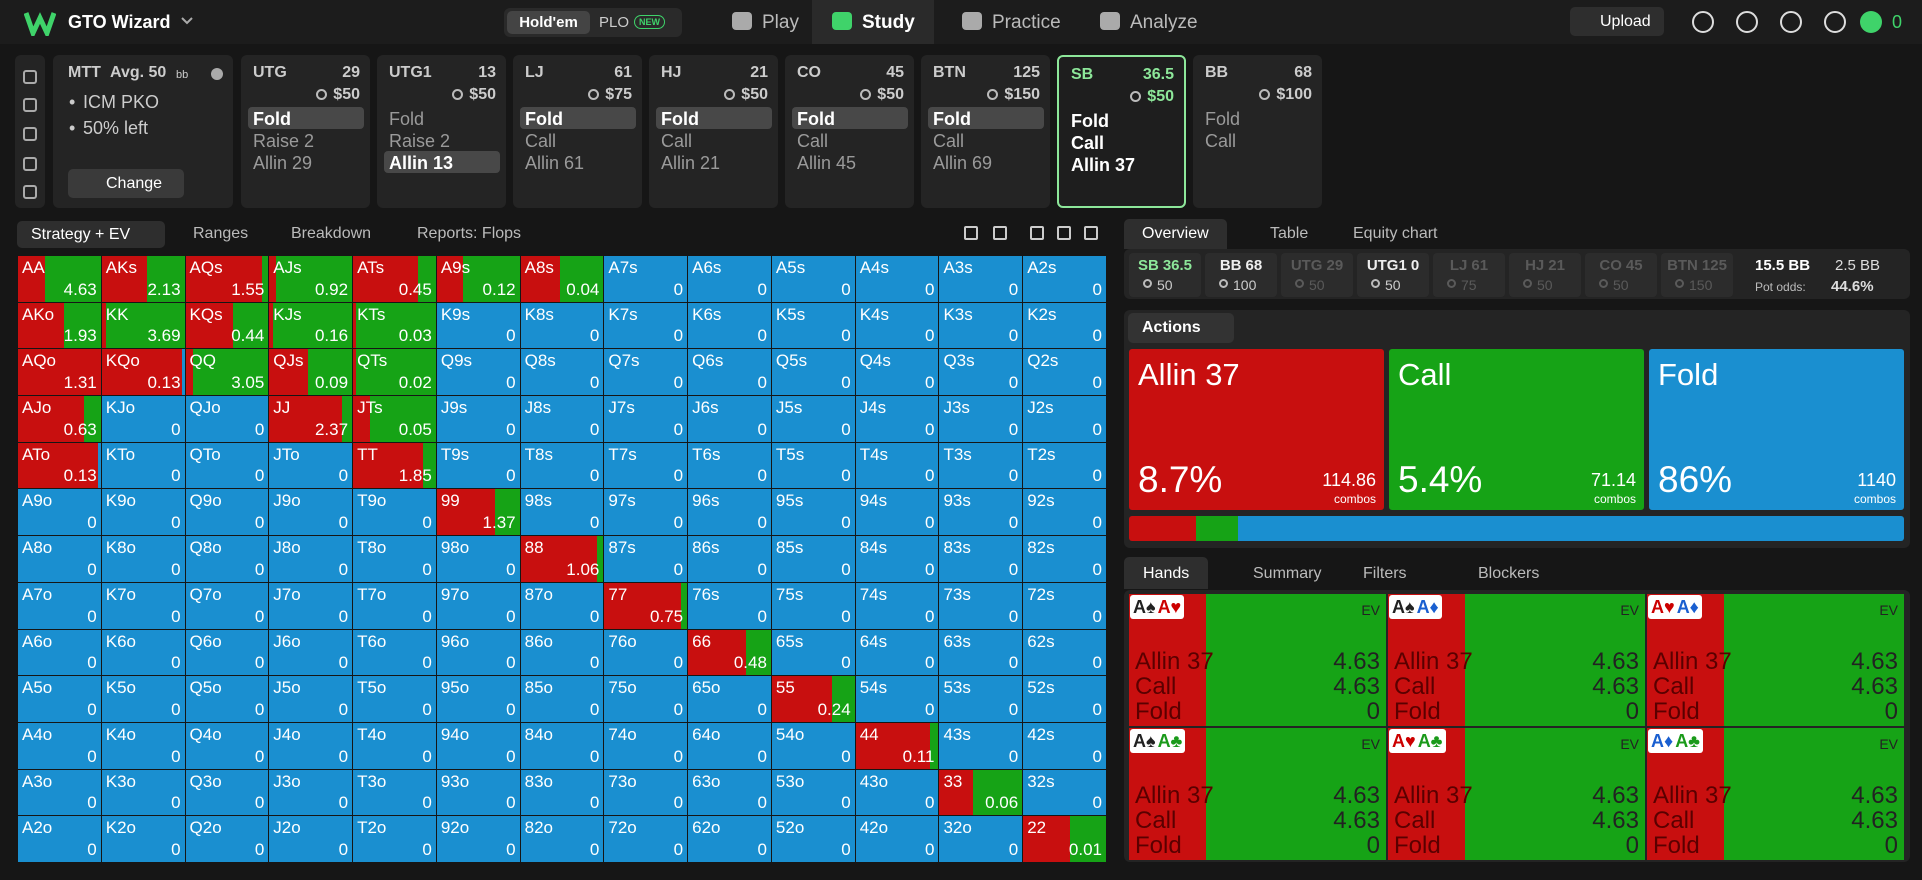 The width and height of the screenshot is (1922, 880). I want to click on hand-cell: 62o 0, so click(729, 839).